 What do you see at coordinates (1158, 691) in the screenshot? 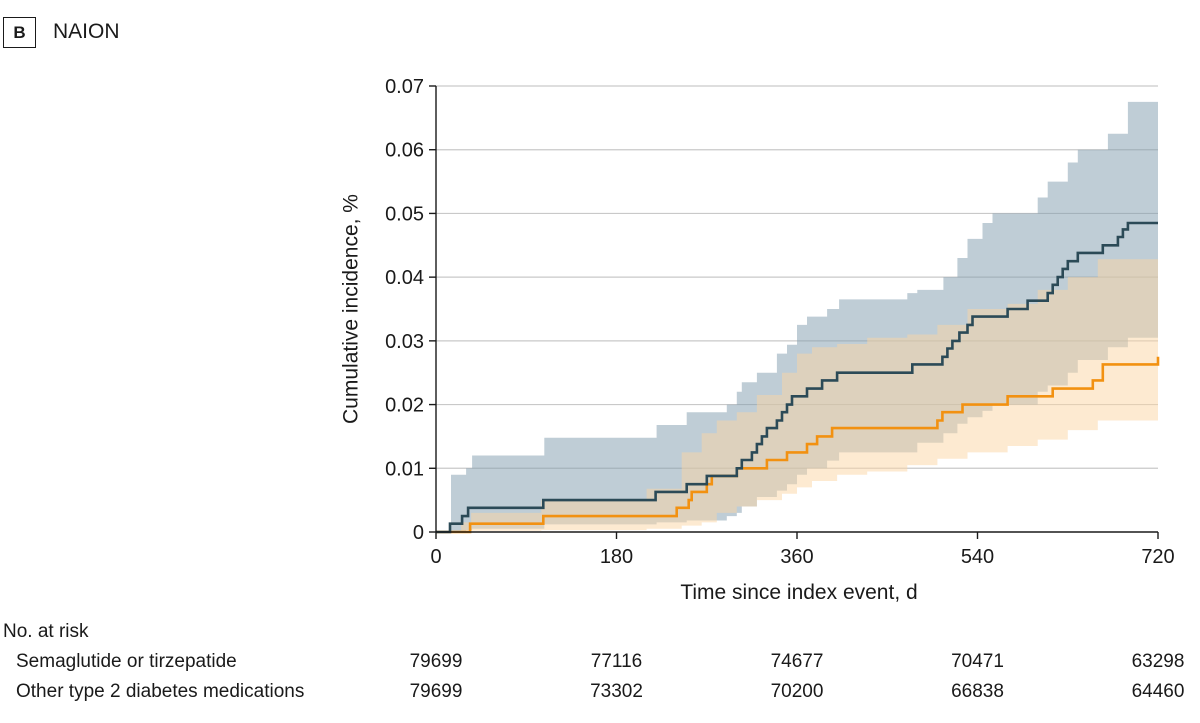
I see `risk-count: 64460` at bounding box center [1158, 691].